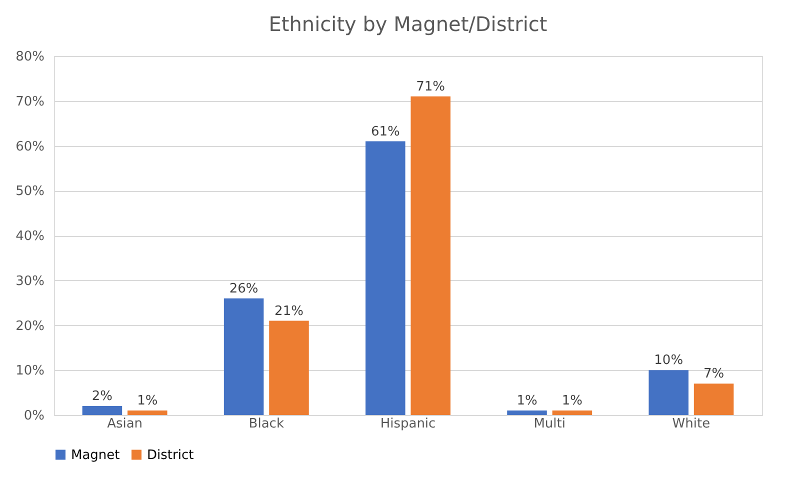  I want to click on x-tick-label: White, so click(691, 424).